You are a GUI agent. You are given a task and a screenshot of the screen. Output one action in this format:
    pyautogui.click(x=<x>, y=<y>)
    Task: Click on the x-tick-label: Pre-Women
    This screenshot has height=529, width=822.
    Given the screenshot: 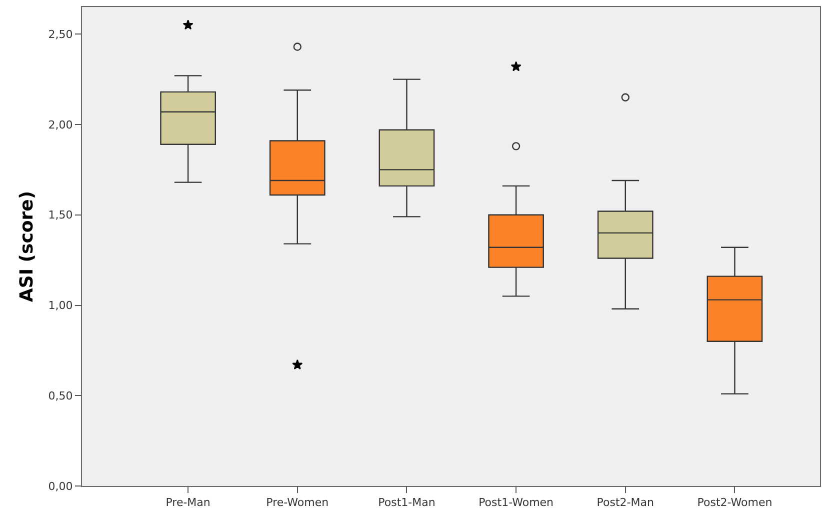 What is the action you would take?
    pyautogui.click(x=297, y=503)
    